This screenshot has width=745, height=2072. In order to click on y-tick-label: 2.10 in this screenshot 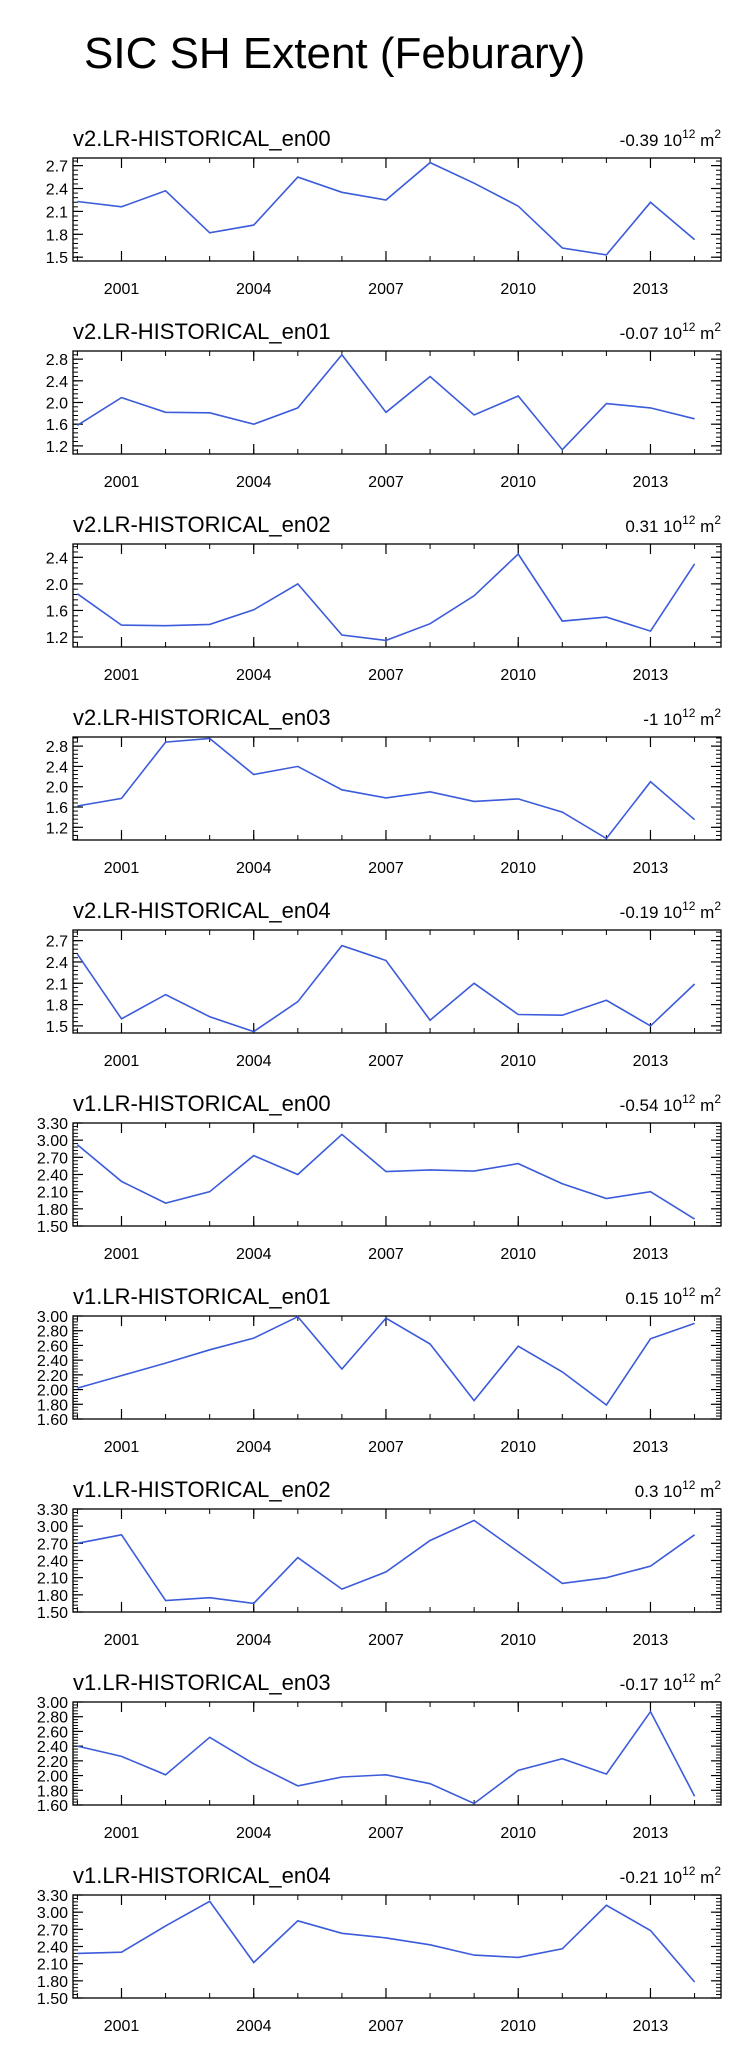, I will do `click(52, 1579)`.